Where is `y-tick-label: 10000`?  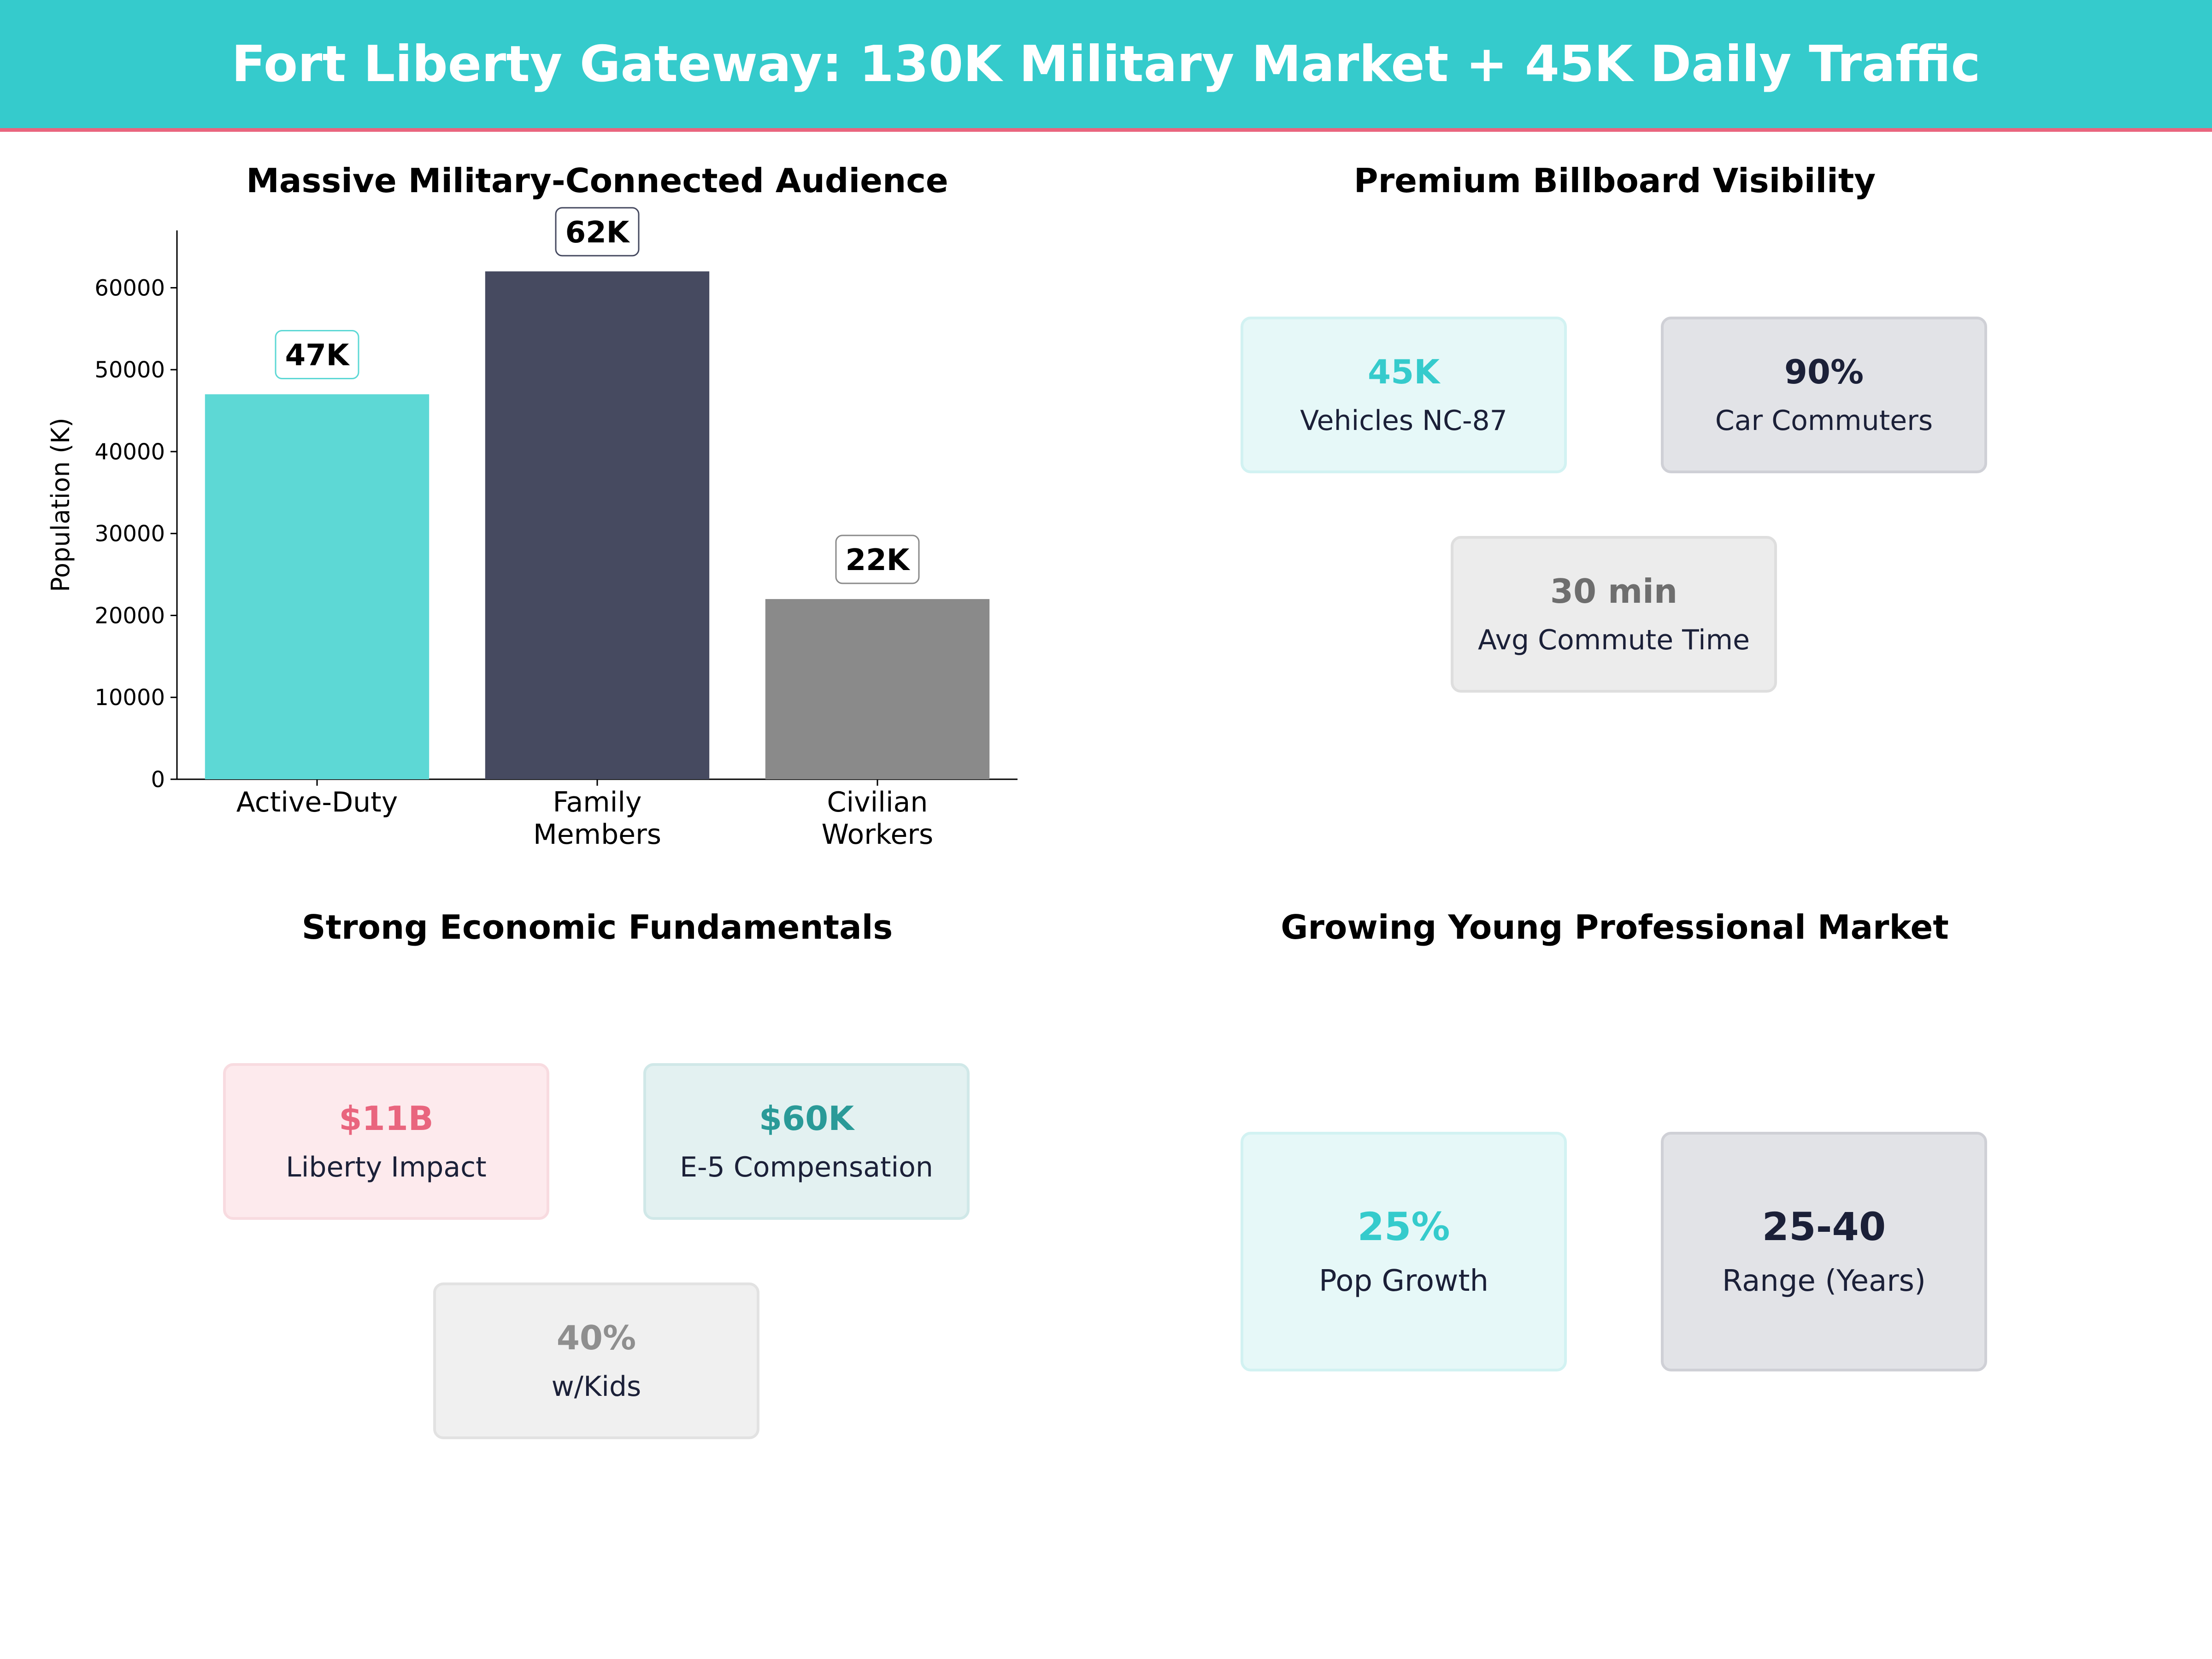 y-tick-label: 10000 is located at coordinates (129, 698).